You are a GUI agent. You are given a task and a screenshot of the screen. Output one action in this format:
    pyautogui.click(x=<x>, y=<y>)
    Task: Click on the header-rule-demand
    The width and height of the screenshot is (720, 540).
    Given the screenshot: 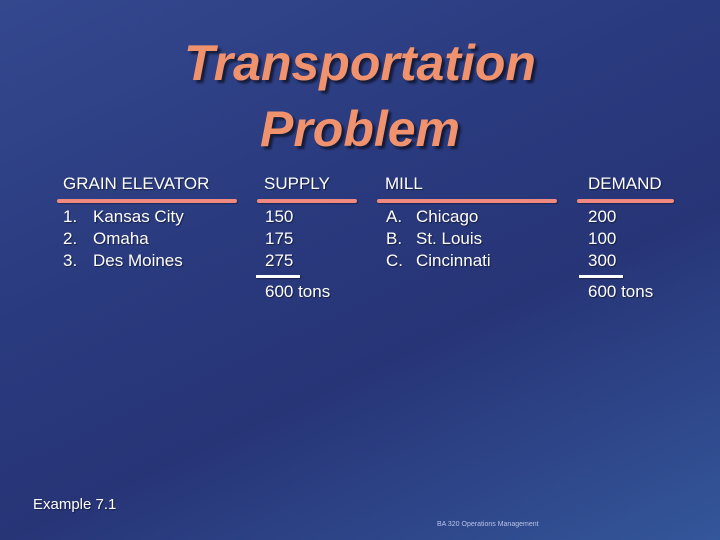 What is the action you would take?
    pyautogui.click(x=625, y=201)
    